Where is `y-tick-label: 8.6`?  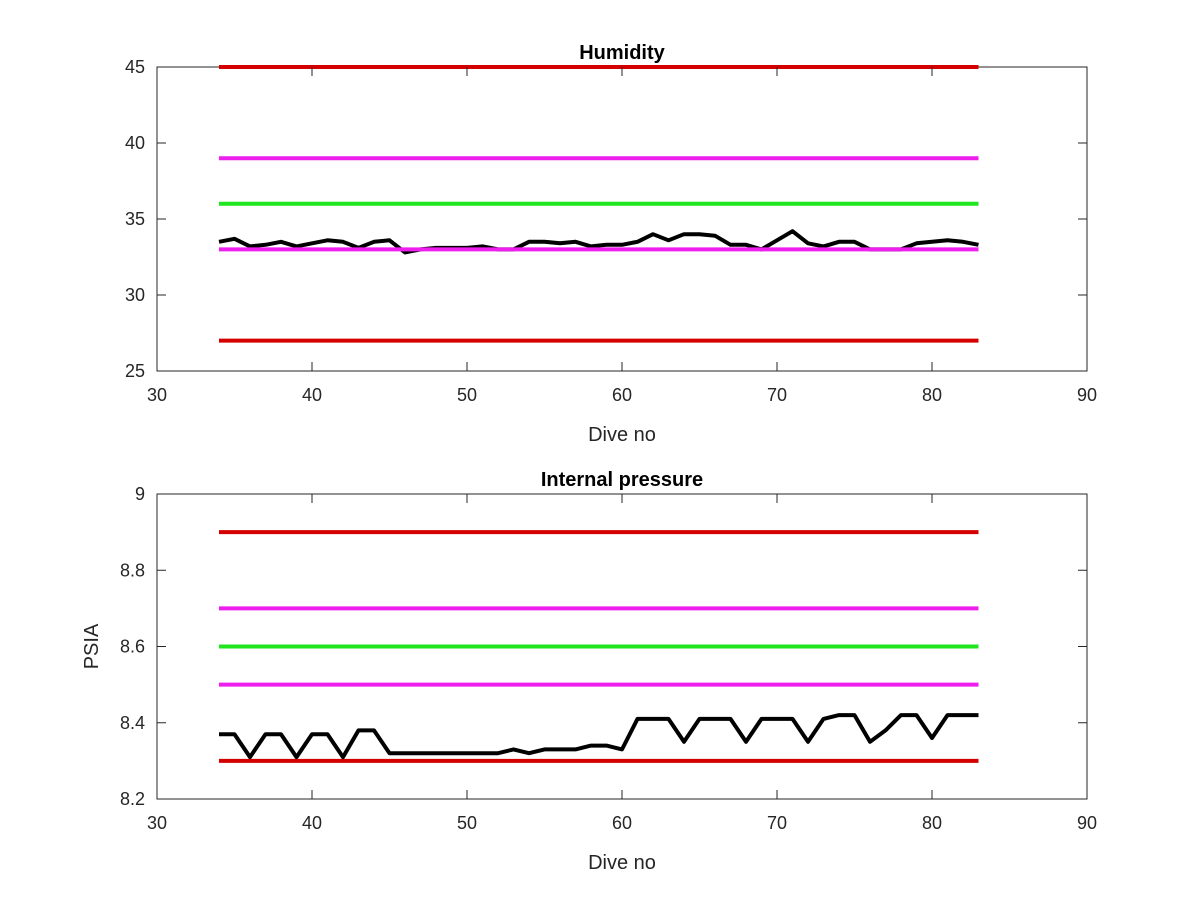 y-tick-label: 8.6 is located at coordinates (132, 647).